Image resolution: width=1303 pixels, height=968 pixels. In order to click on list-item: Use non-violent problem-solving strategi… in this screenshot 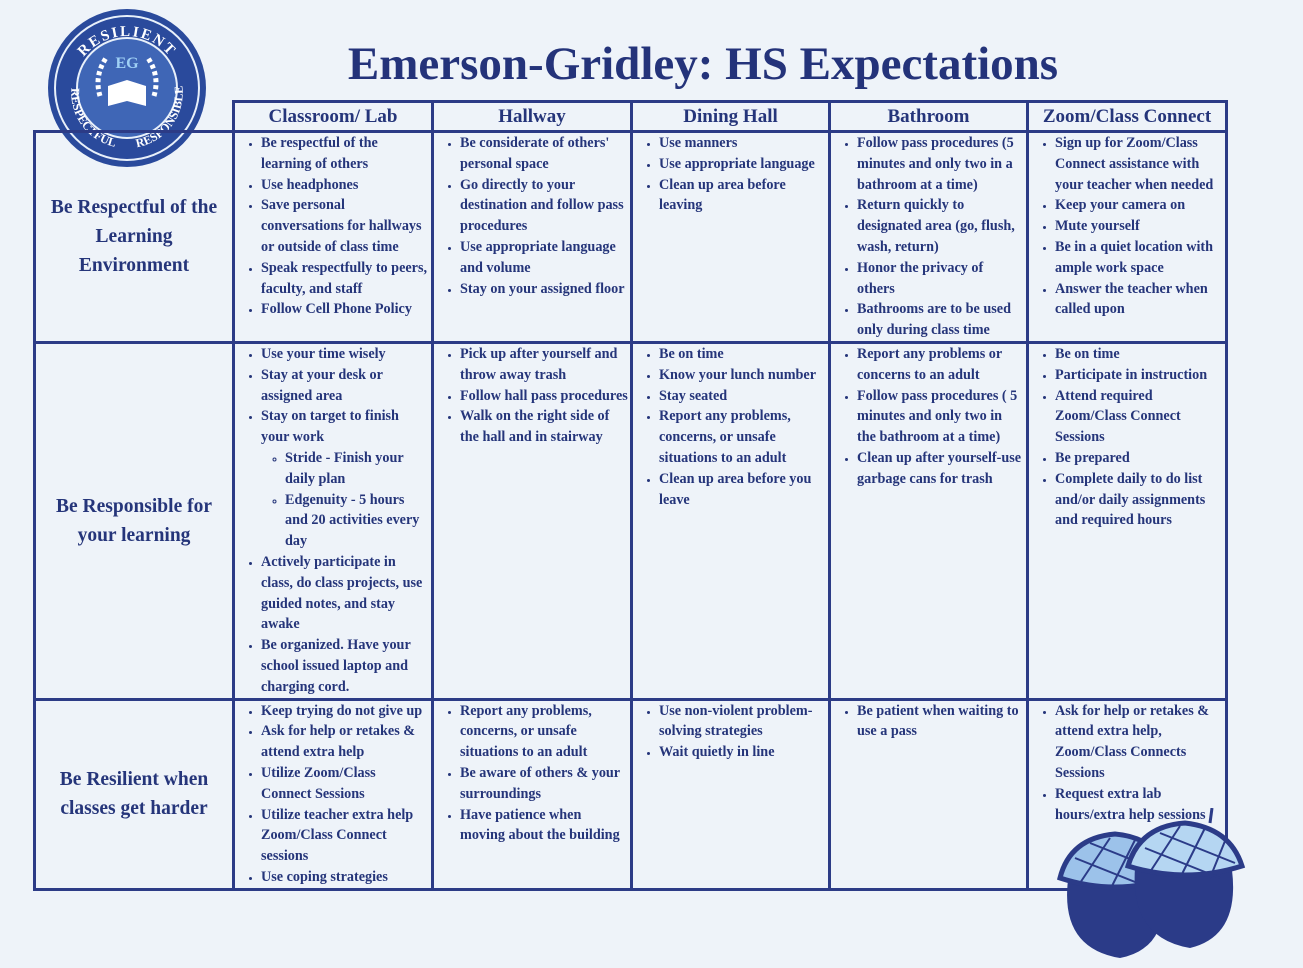, I will do `click(742, 722)`.